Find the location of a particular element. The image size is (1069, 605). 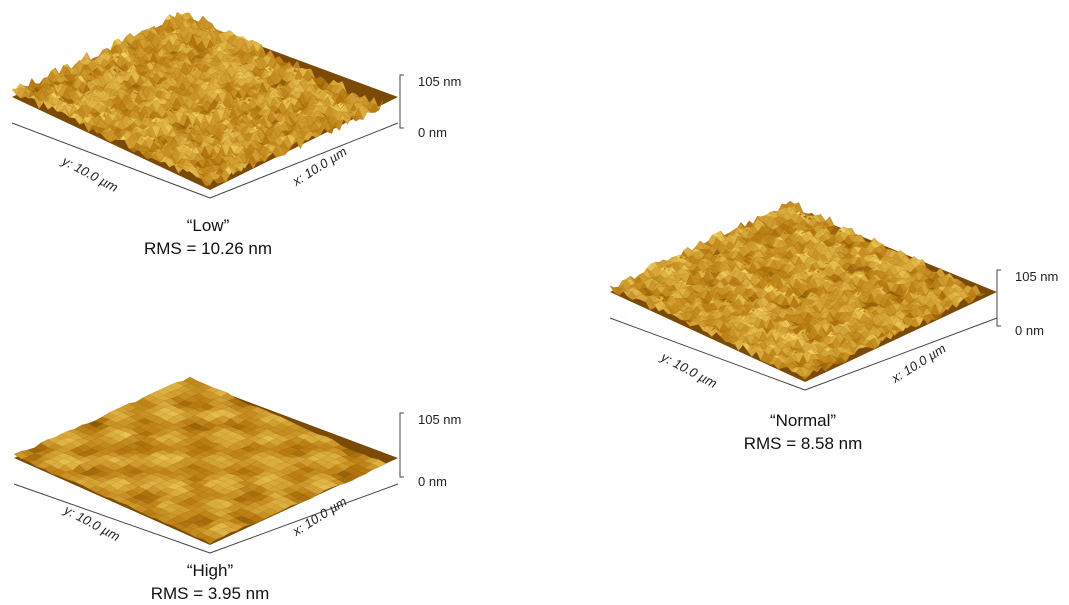

caption-high: “High” RMS = 3.95 nm is located at coordinates (210, 582).